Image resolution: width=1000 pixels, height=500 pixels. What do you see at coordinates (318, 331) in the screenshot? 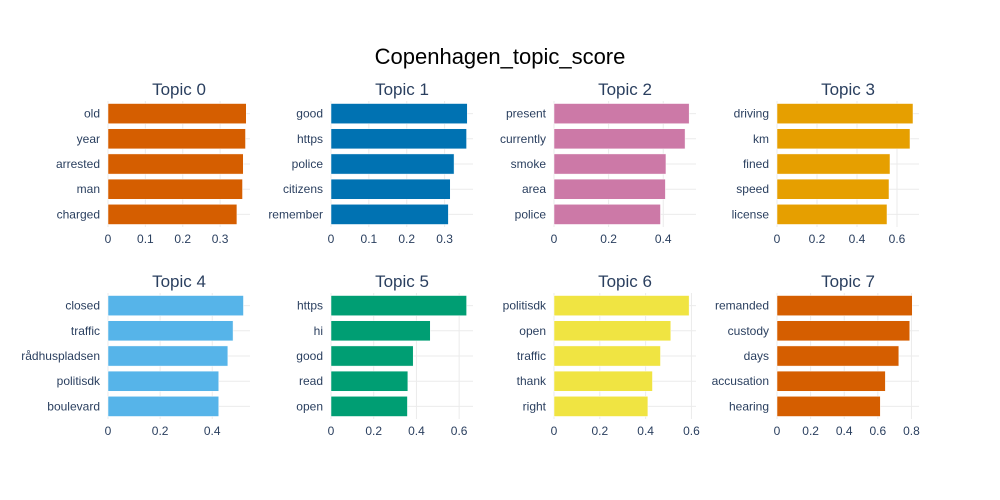
I see `category-label: hi` at bounding box center [318, 331].